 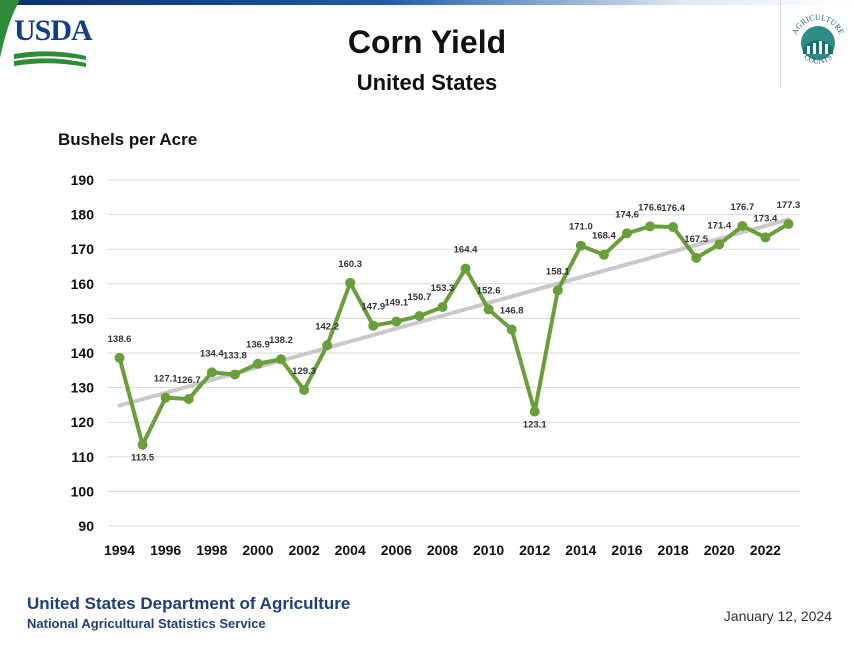 What do you see at coordinates (327, 326) in the screenshot?
I see `data-label: 142.2` at bounding box center [327, 326].